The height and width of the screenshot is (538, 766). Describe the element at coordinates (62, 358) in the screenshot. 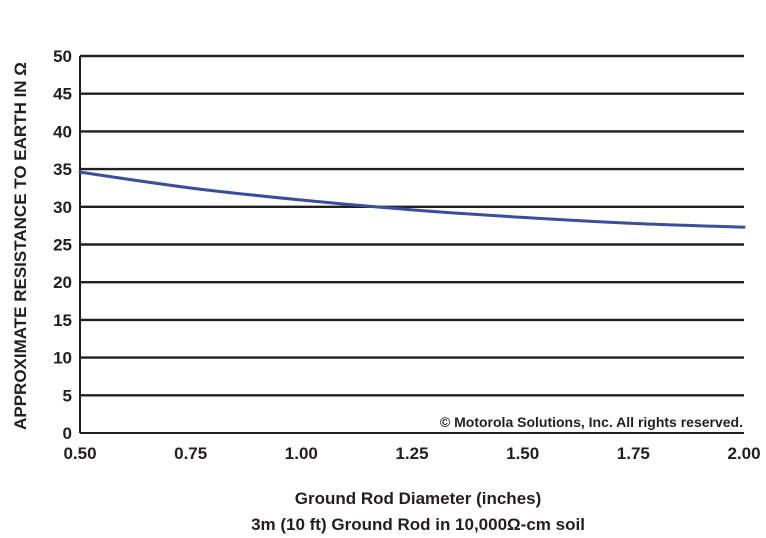

I see `y-tick-label: 10` at that location.